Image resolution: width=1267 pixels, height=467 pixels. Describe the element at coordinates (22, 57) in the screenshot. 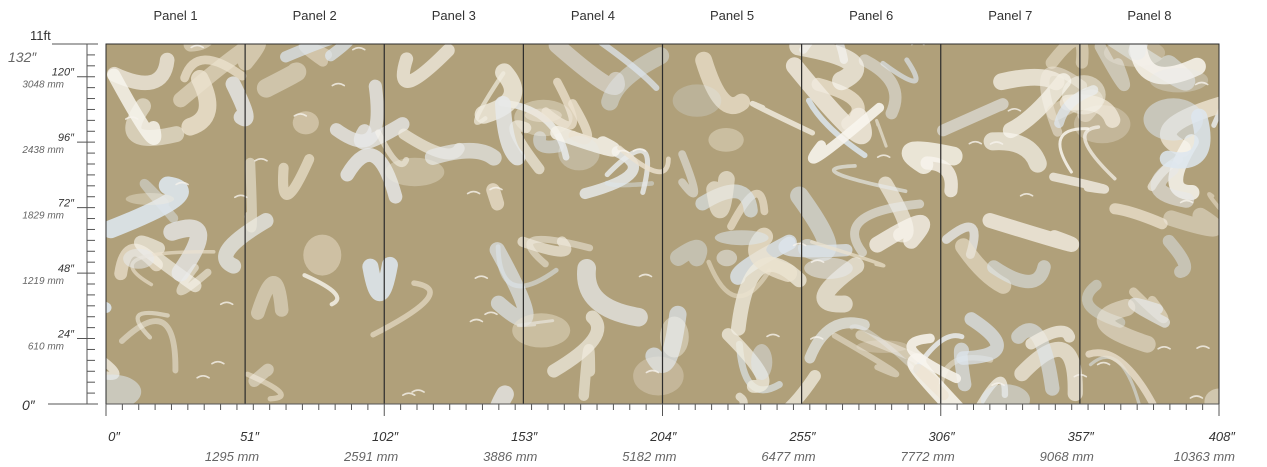

I see `height-top-inch-label: 132″` at that location.